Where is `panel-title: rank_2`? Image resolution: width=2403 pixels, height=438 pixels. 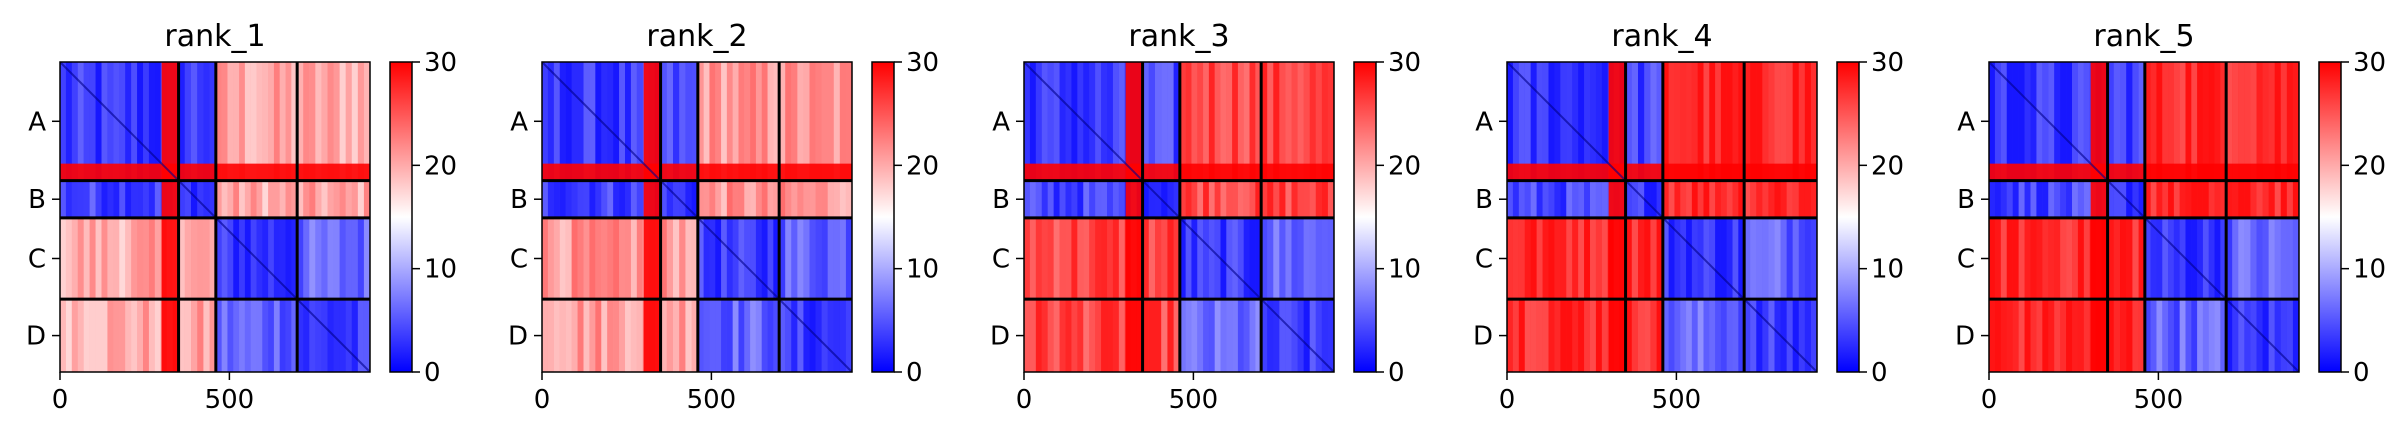 panel-title: rank_2 is located at coordinates (696, 36).